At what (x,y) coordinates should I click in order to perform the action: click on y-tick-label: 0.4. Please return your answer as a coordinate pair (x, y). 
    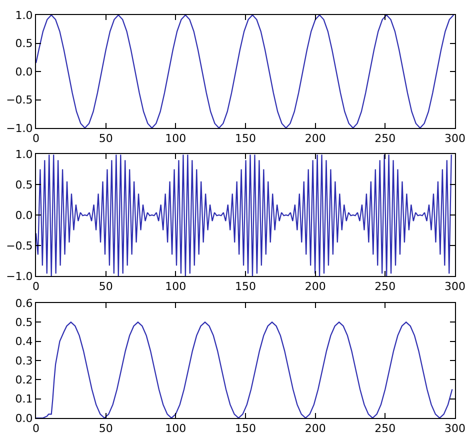
    Looking at the image, I should click on (24, 341).